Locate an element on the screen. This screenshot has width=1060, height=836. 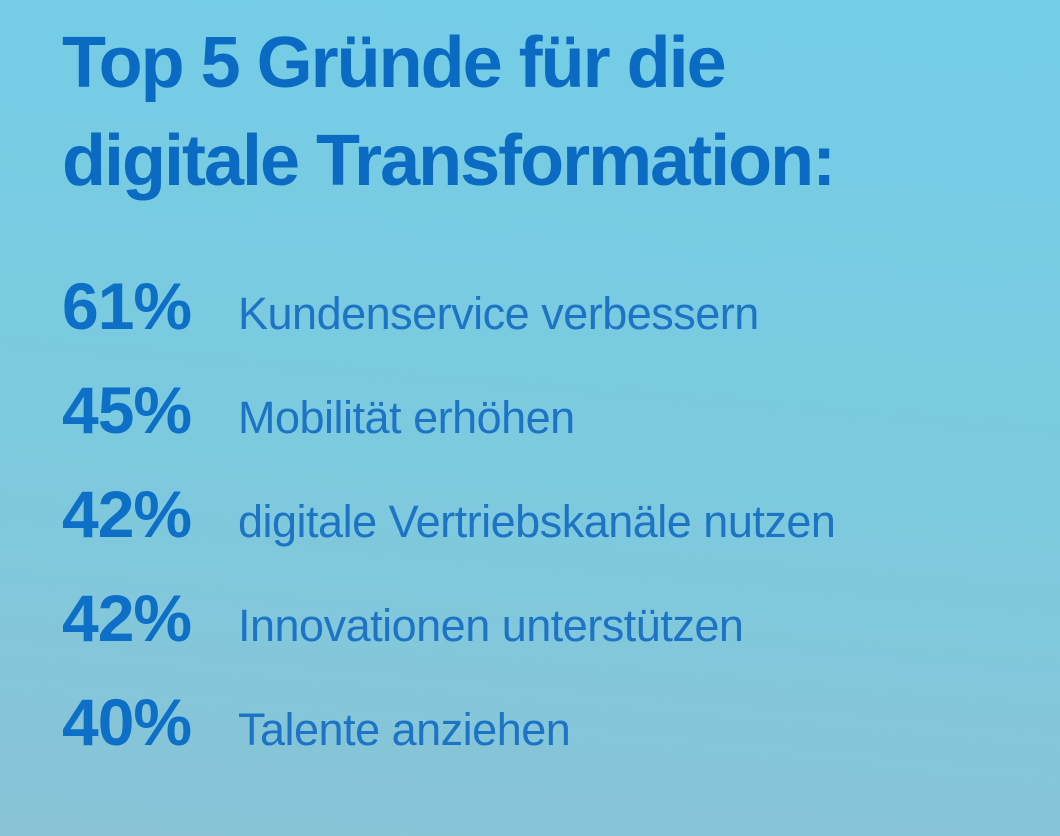
stat-label: Innovationen unterstützen is located at coordinates (491, 625).